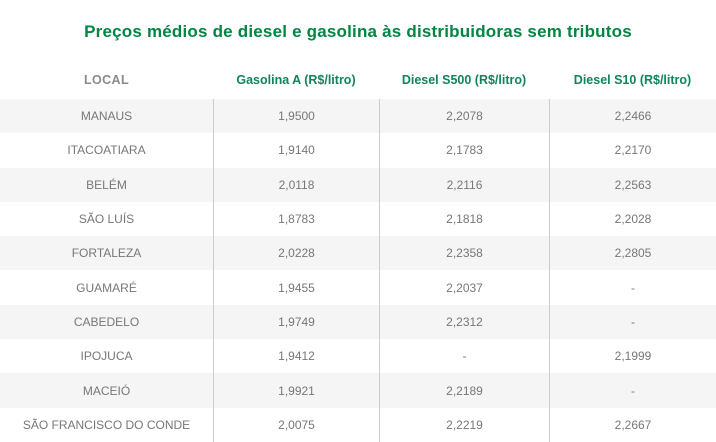  What do you see at coordinates (464, 116) in the screenshot?
I see `cell-diesel-s500: 2,2078` at bounding box center [464, 116].